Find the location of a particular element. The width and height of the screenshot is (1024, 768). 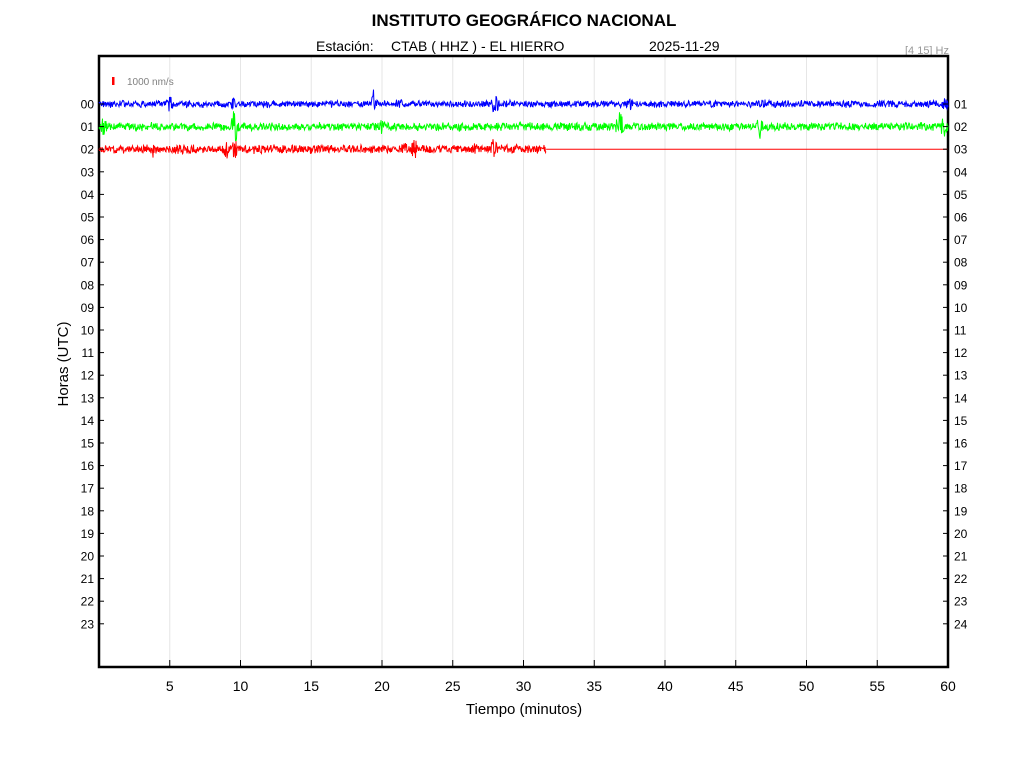

filter-band: [4 15] Hz is located at coordinates (927, 51).